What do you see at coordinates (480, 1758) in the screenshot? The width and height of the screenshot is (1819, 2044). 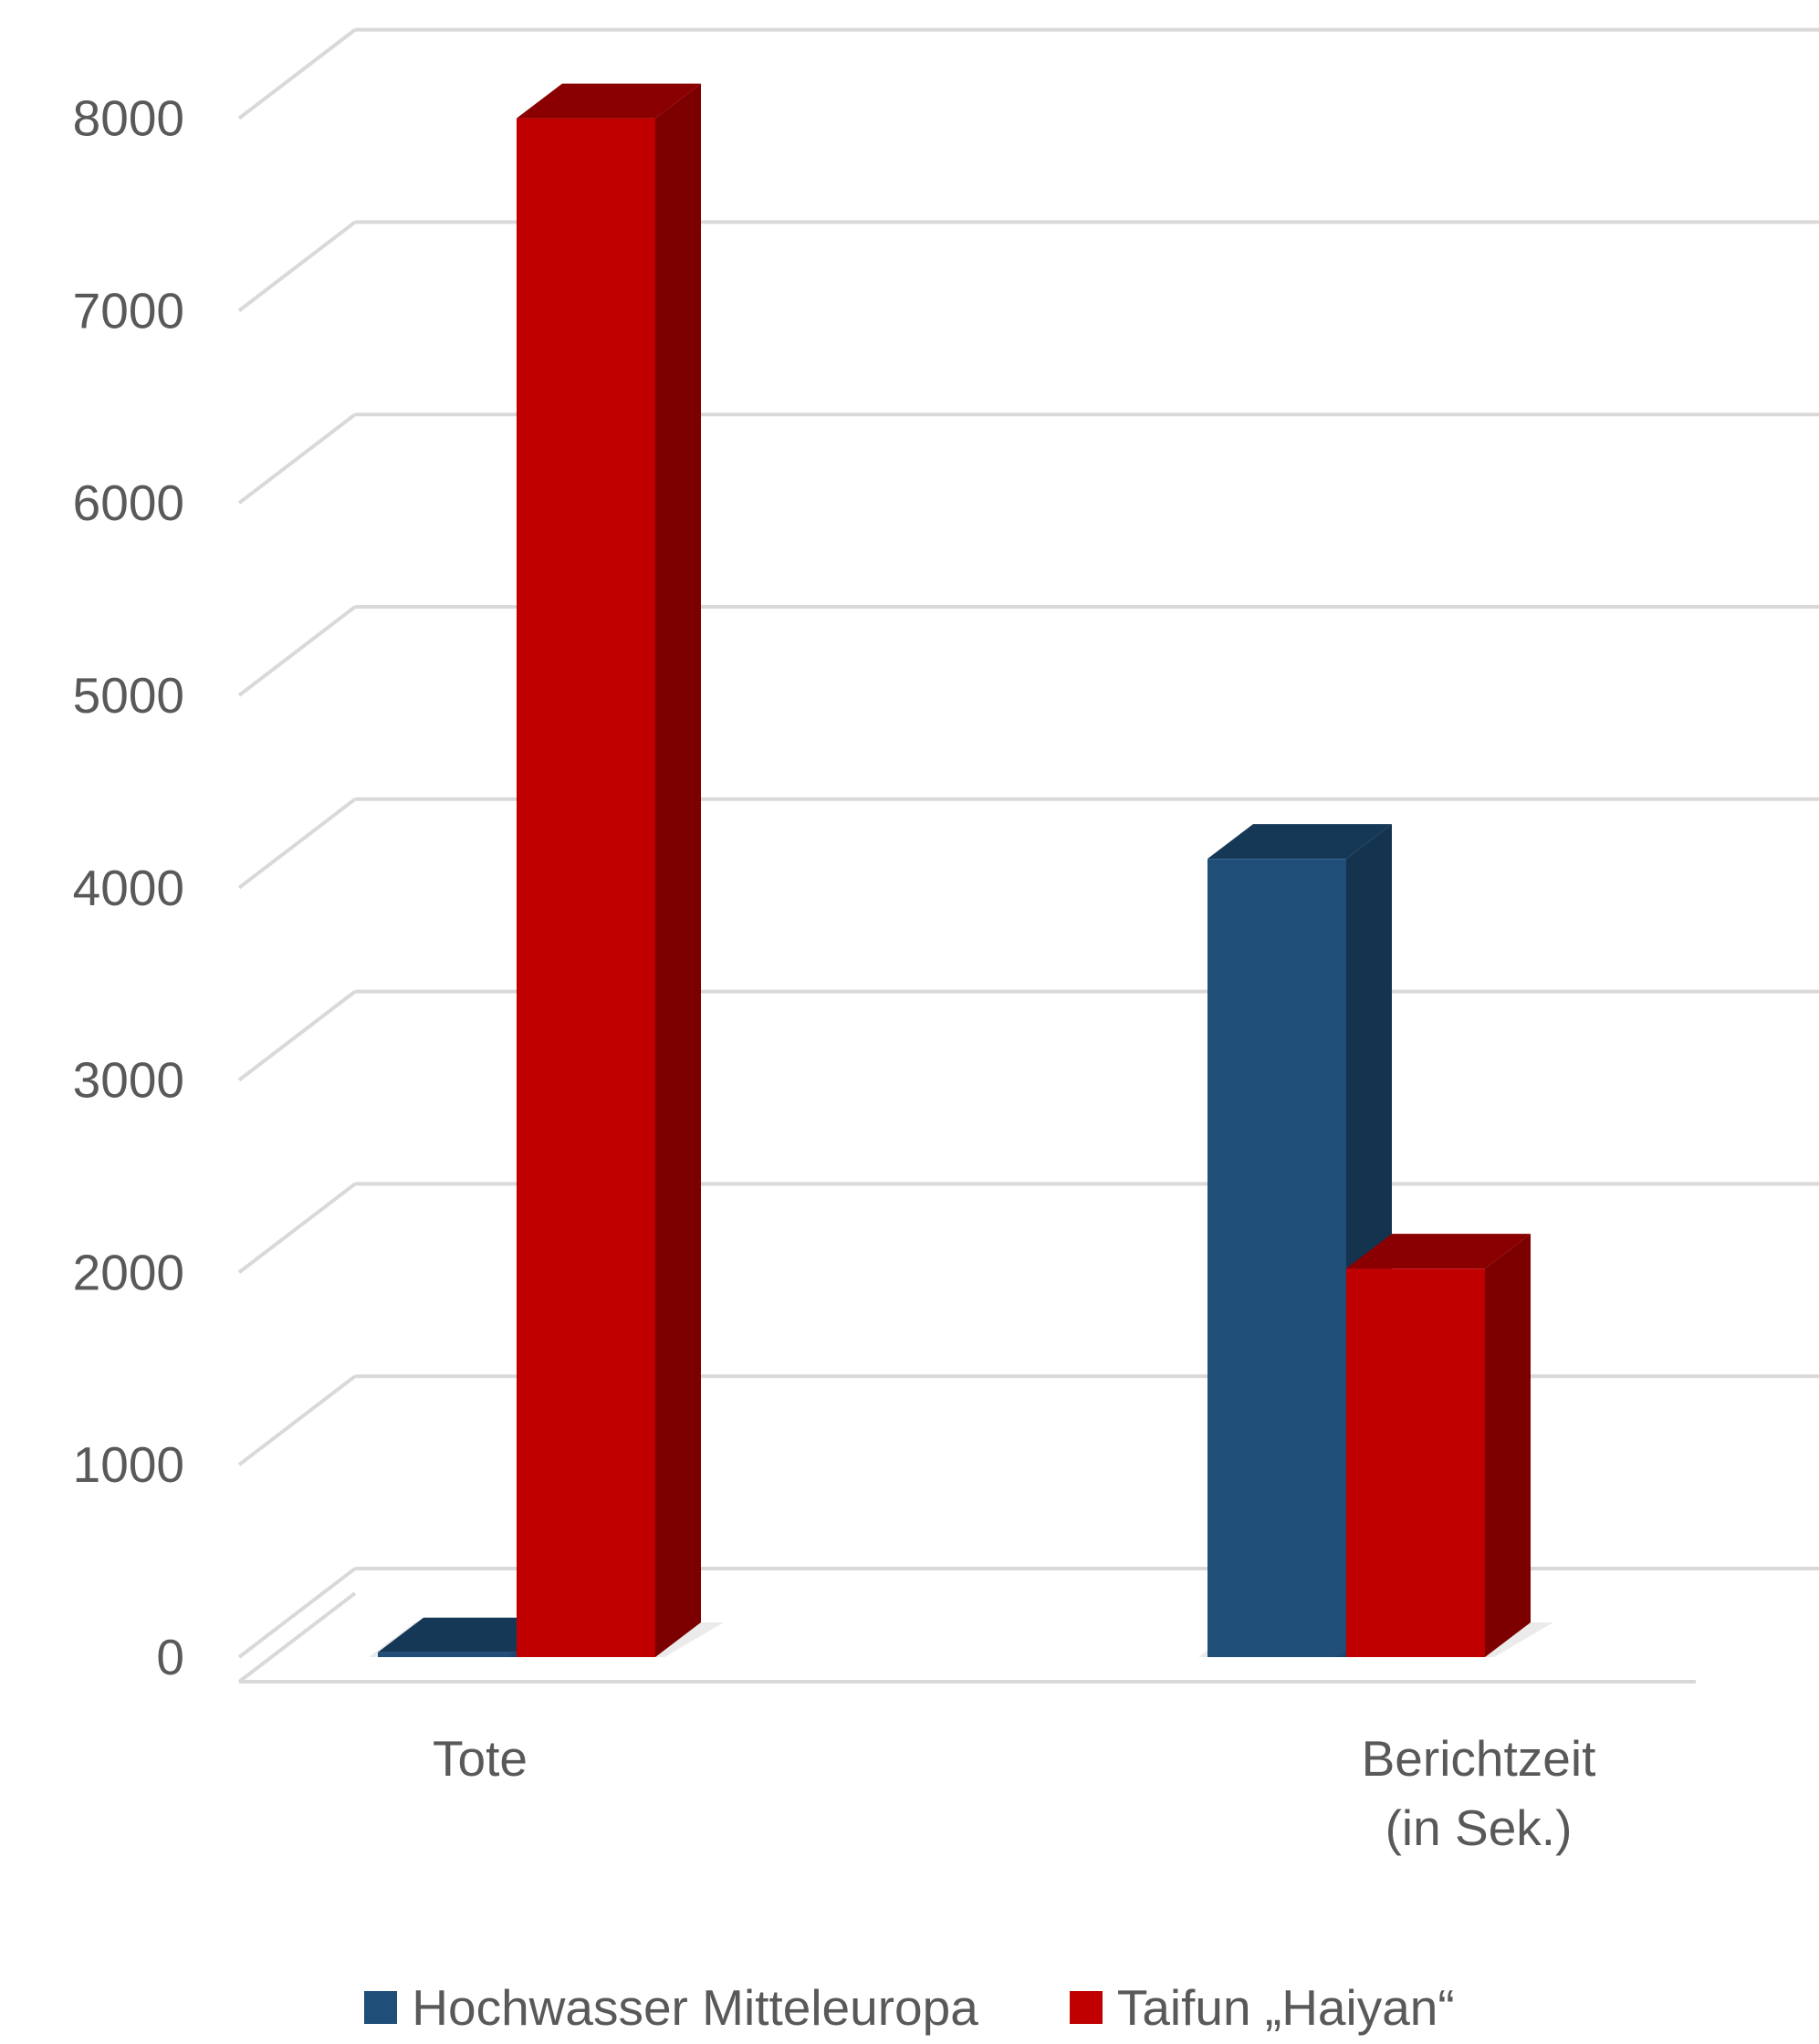 I see `x-category-label: Tote` at bounding box center [480, 1758].